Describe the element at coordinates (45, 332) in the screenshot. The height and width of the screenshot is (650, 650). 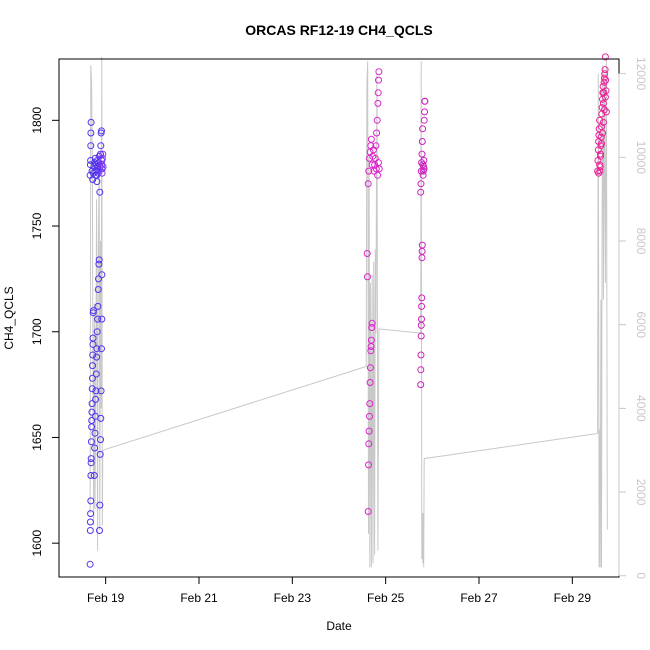
I see `y-axis: 1600 1650 1700 1750 1800` at that location.